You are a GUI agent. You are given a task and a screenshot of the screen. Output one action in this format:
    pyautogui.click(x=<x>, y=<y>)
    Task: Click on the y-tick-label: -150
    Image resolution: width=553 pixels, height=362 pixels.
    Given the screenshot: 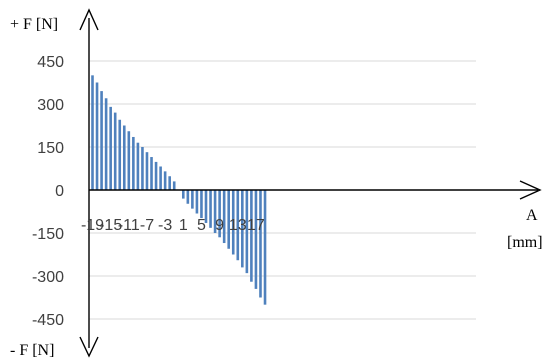 What is the action you would take?
    pyautogui.click(x=48, y=234)
    